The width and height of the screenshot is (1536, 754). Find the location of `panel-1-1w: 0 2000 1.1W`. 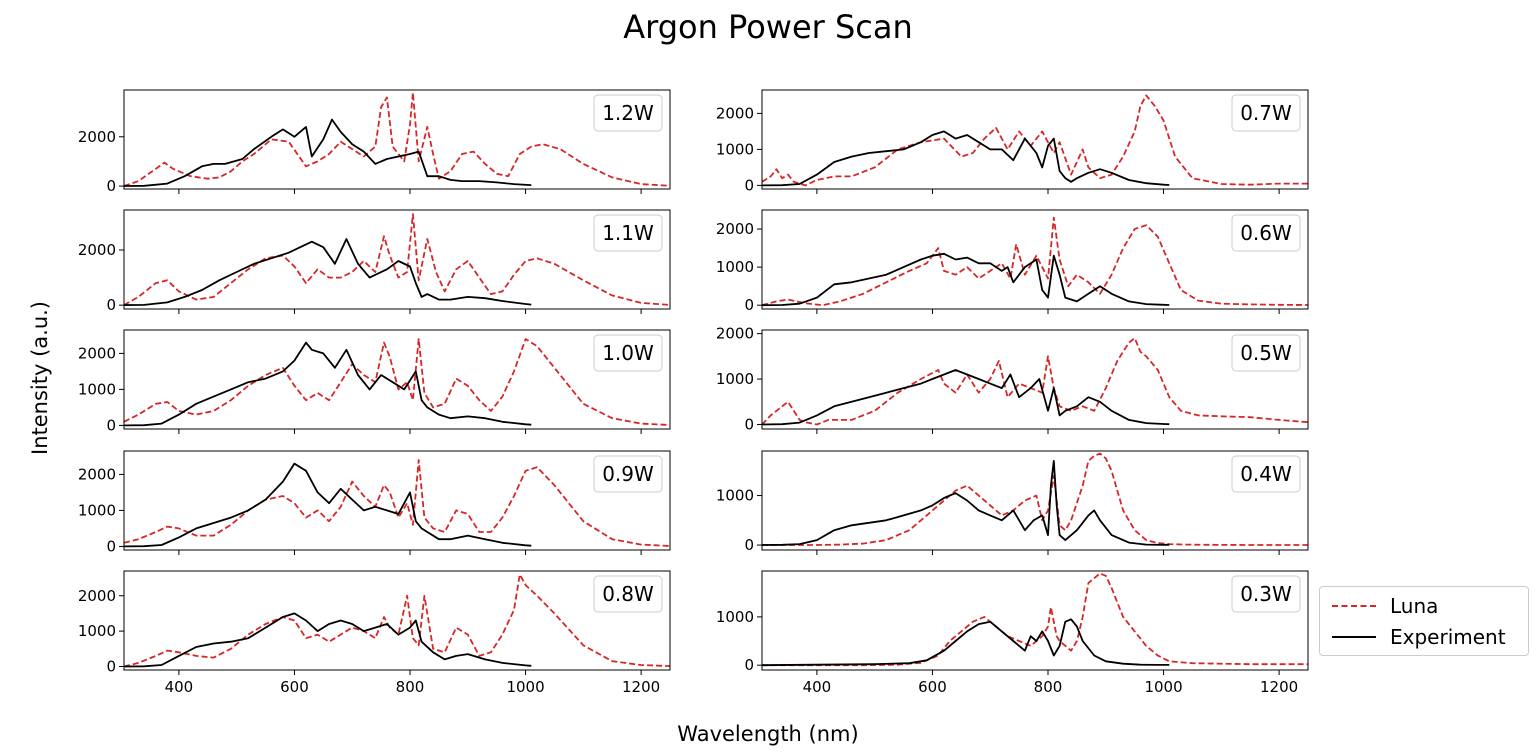

panel-1-1w: 0 2000 1.1W is located at coordinates (374, 261).